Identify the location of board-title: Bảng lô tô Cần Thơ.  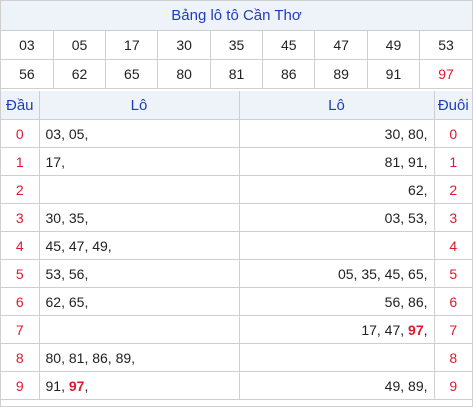
(236, 16).